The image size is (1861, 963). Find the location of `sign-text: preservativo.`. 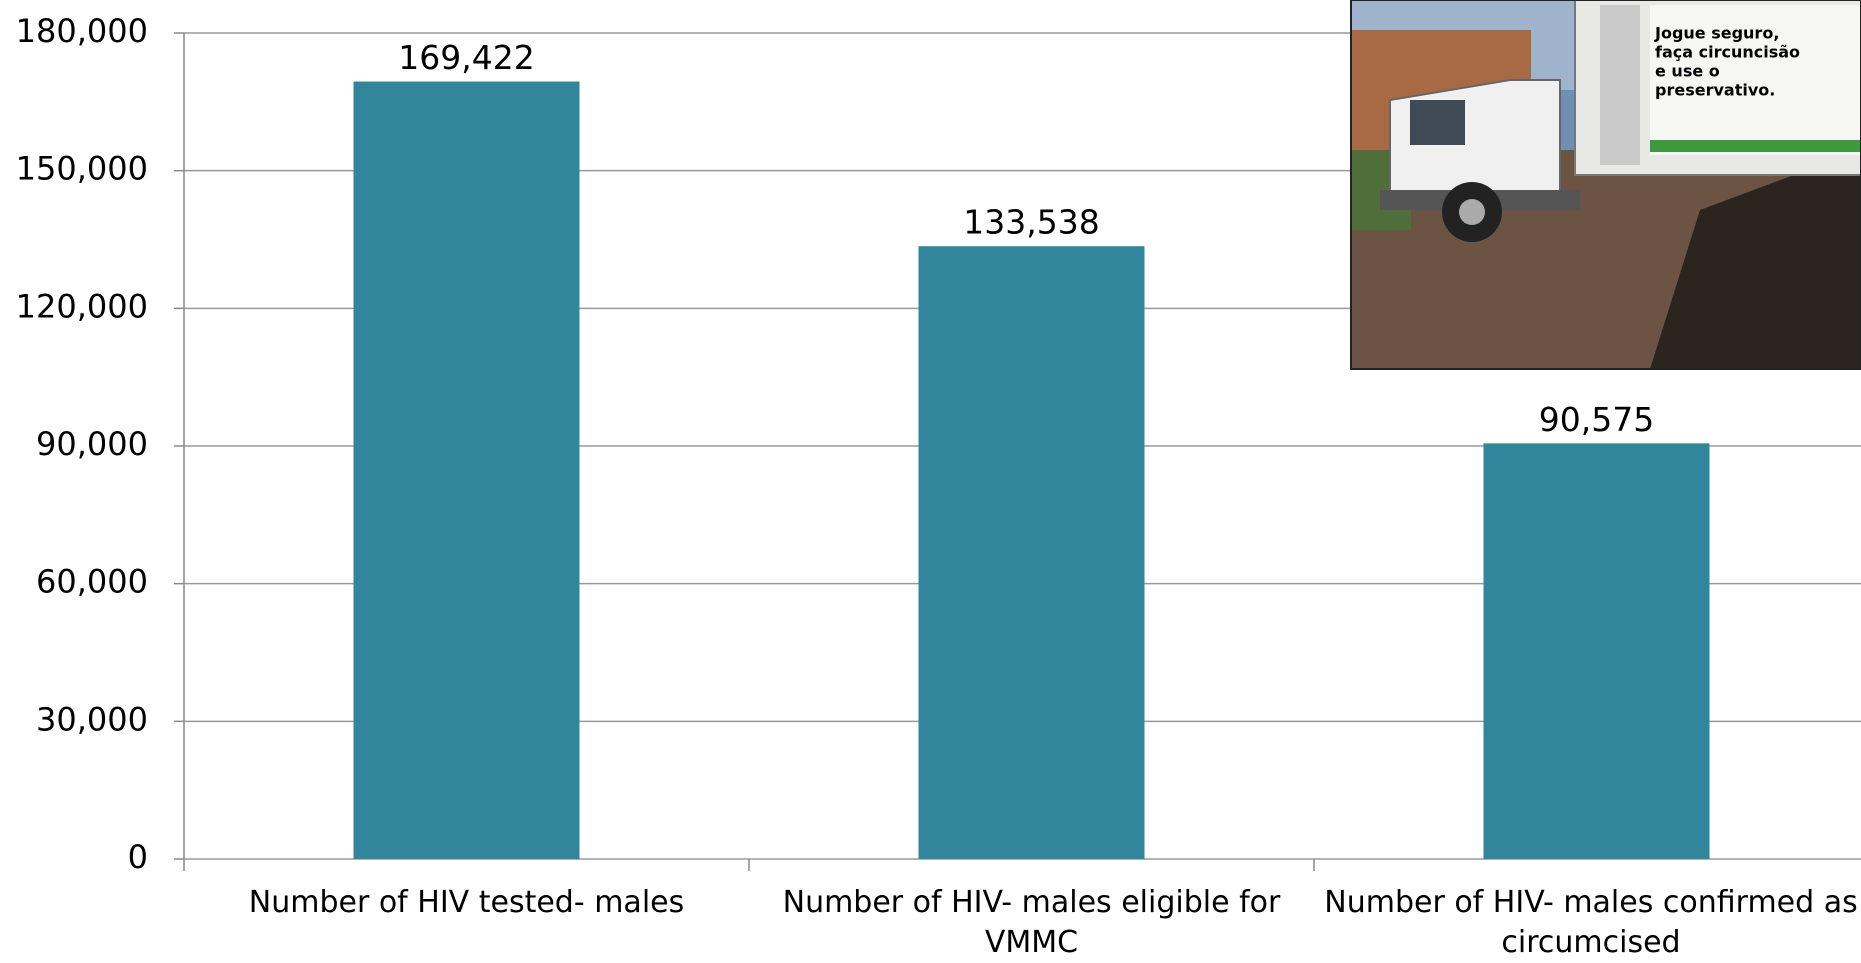

sign-text: preservativo. is located at coordinates (1715, 90).